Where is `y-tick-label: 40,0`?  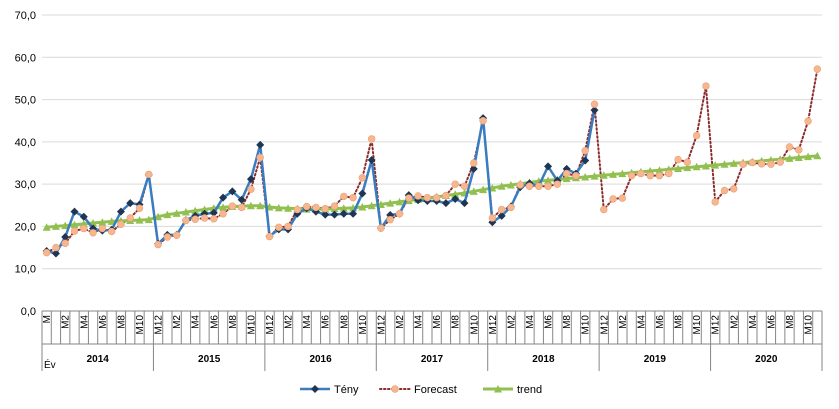 y-tick-label: 40,0 is located at coordinates (25, 143).